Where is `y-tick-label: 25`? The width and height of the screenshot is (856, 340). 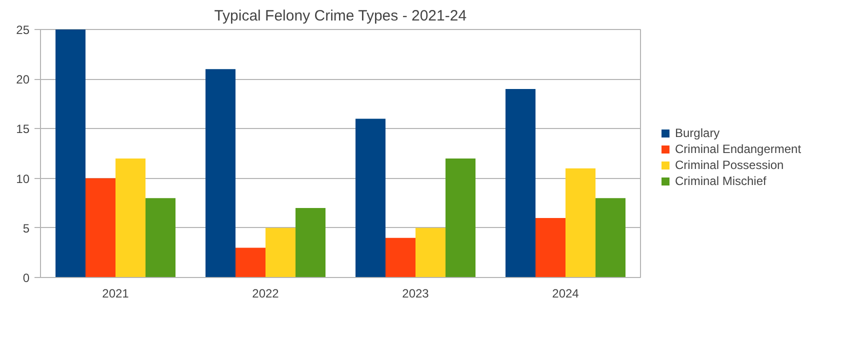 y-tick-label: 25 is located at coordinates (23, 30).